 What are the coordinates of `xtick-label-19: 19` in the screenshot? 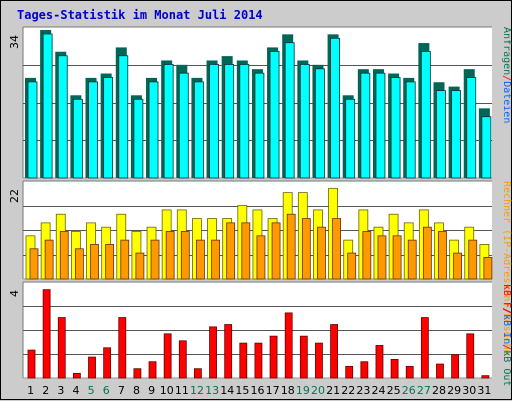 It's located at (303, 390).